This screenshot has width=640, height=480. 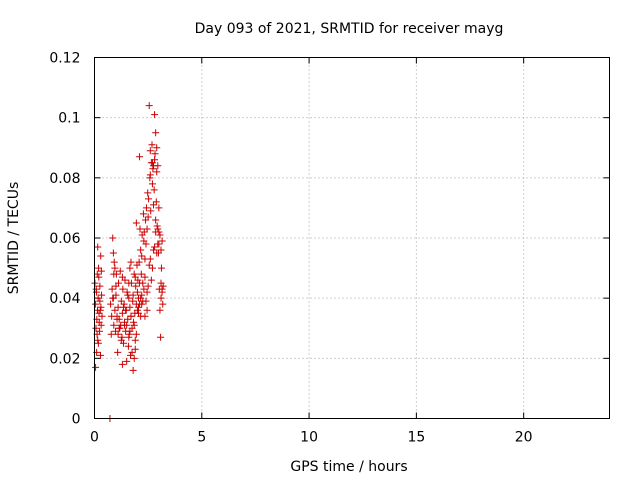 What do you see at coordinates (309, 438) in the screenshot?
I see `x-tick-label: 10` at bounding box center [309, 438].